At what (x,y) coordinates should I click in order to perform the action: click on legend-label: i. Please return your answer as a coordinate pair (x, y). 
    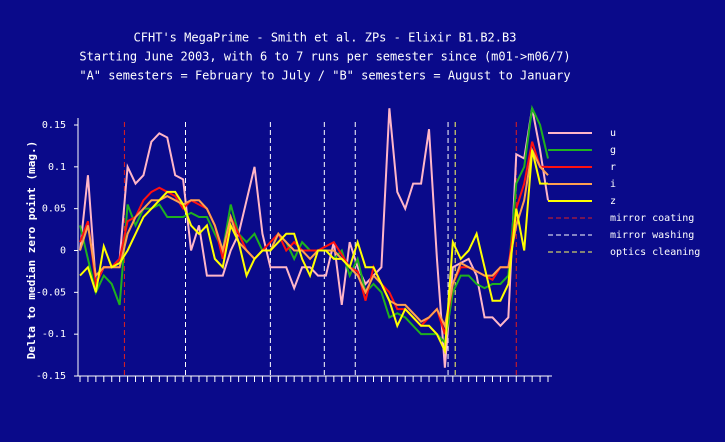
    Looking at the image, I should click on (613, 184).